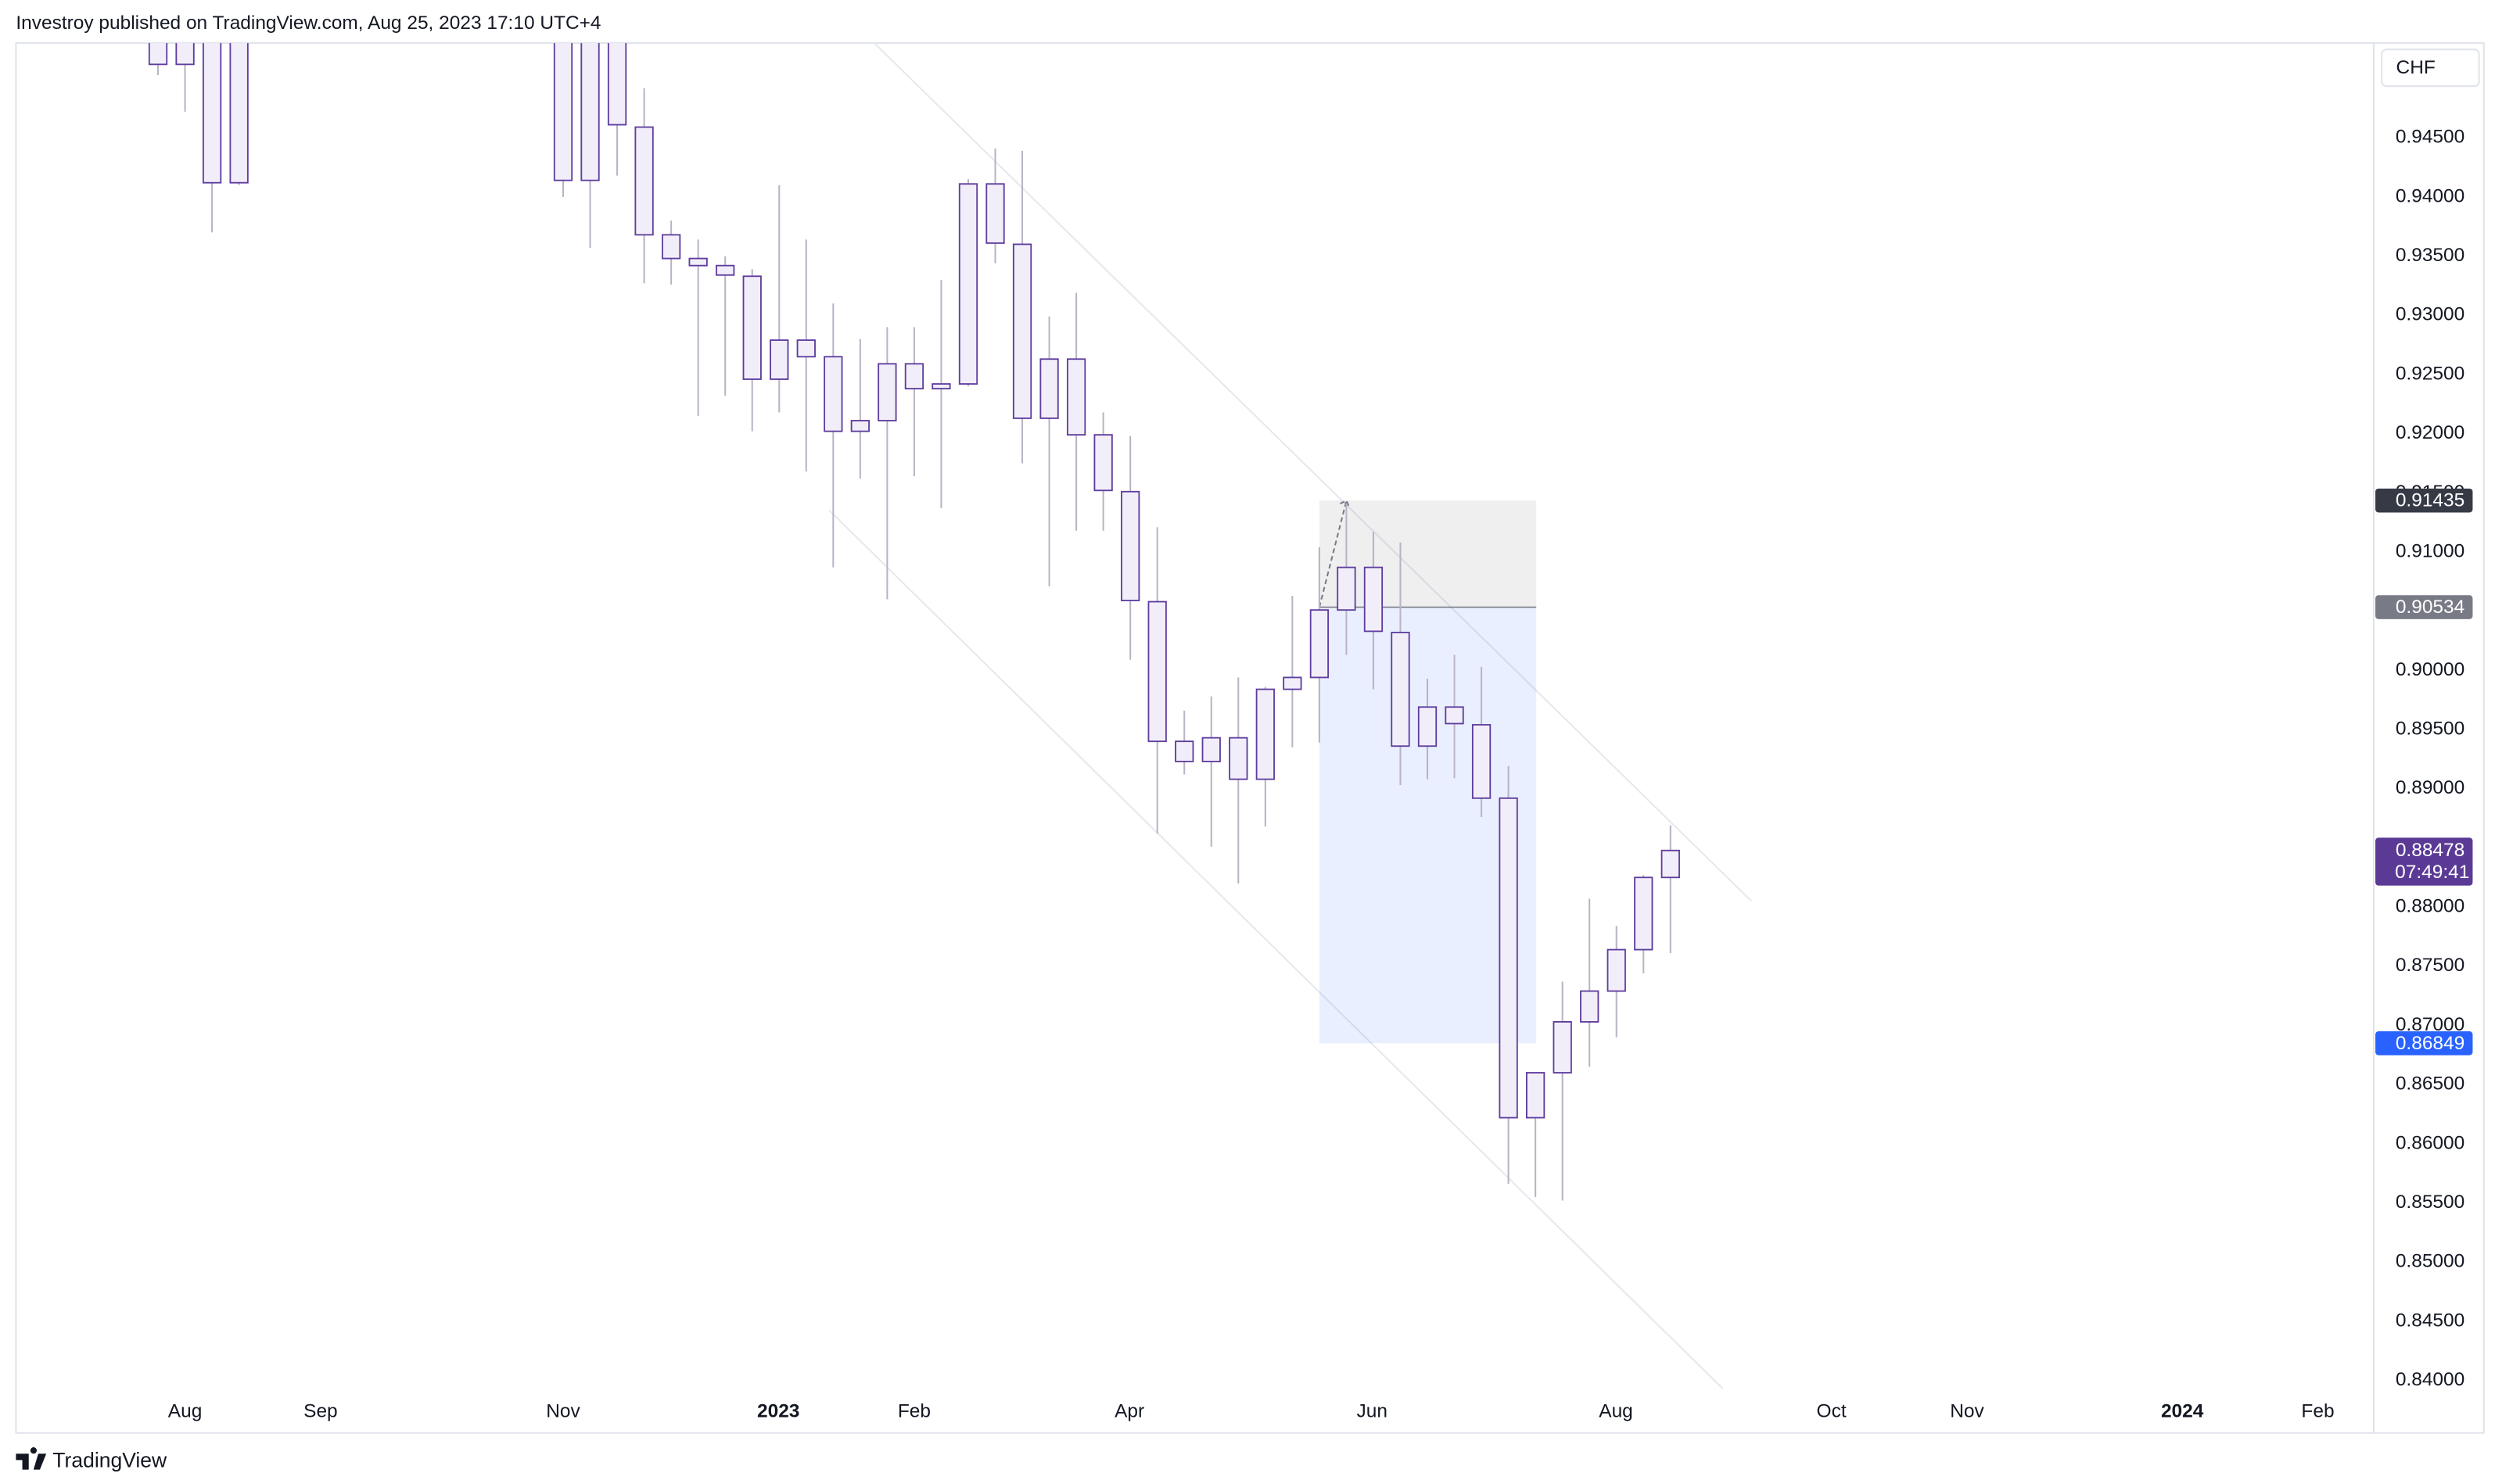 Image resolution: width=2495 pixels, height=1484 pixels. I want to click on position-arrow, so click(1334, 553).